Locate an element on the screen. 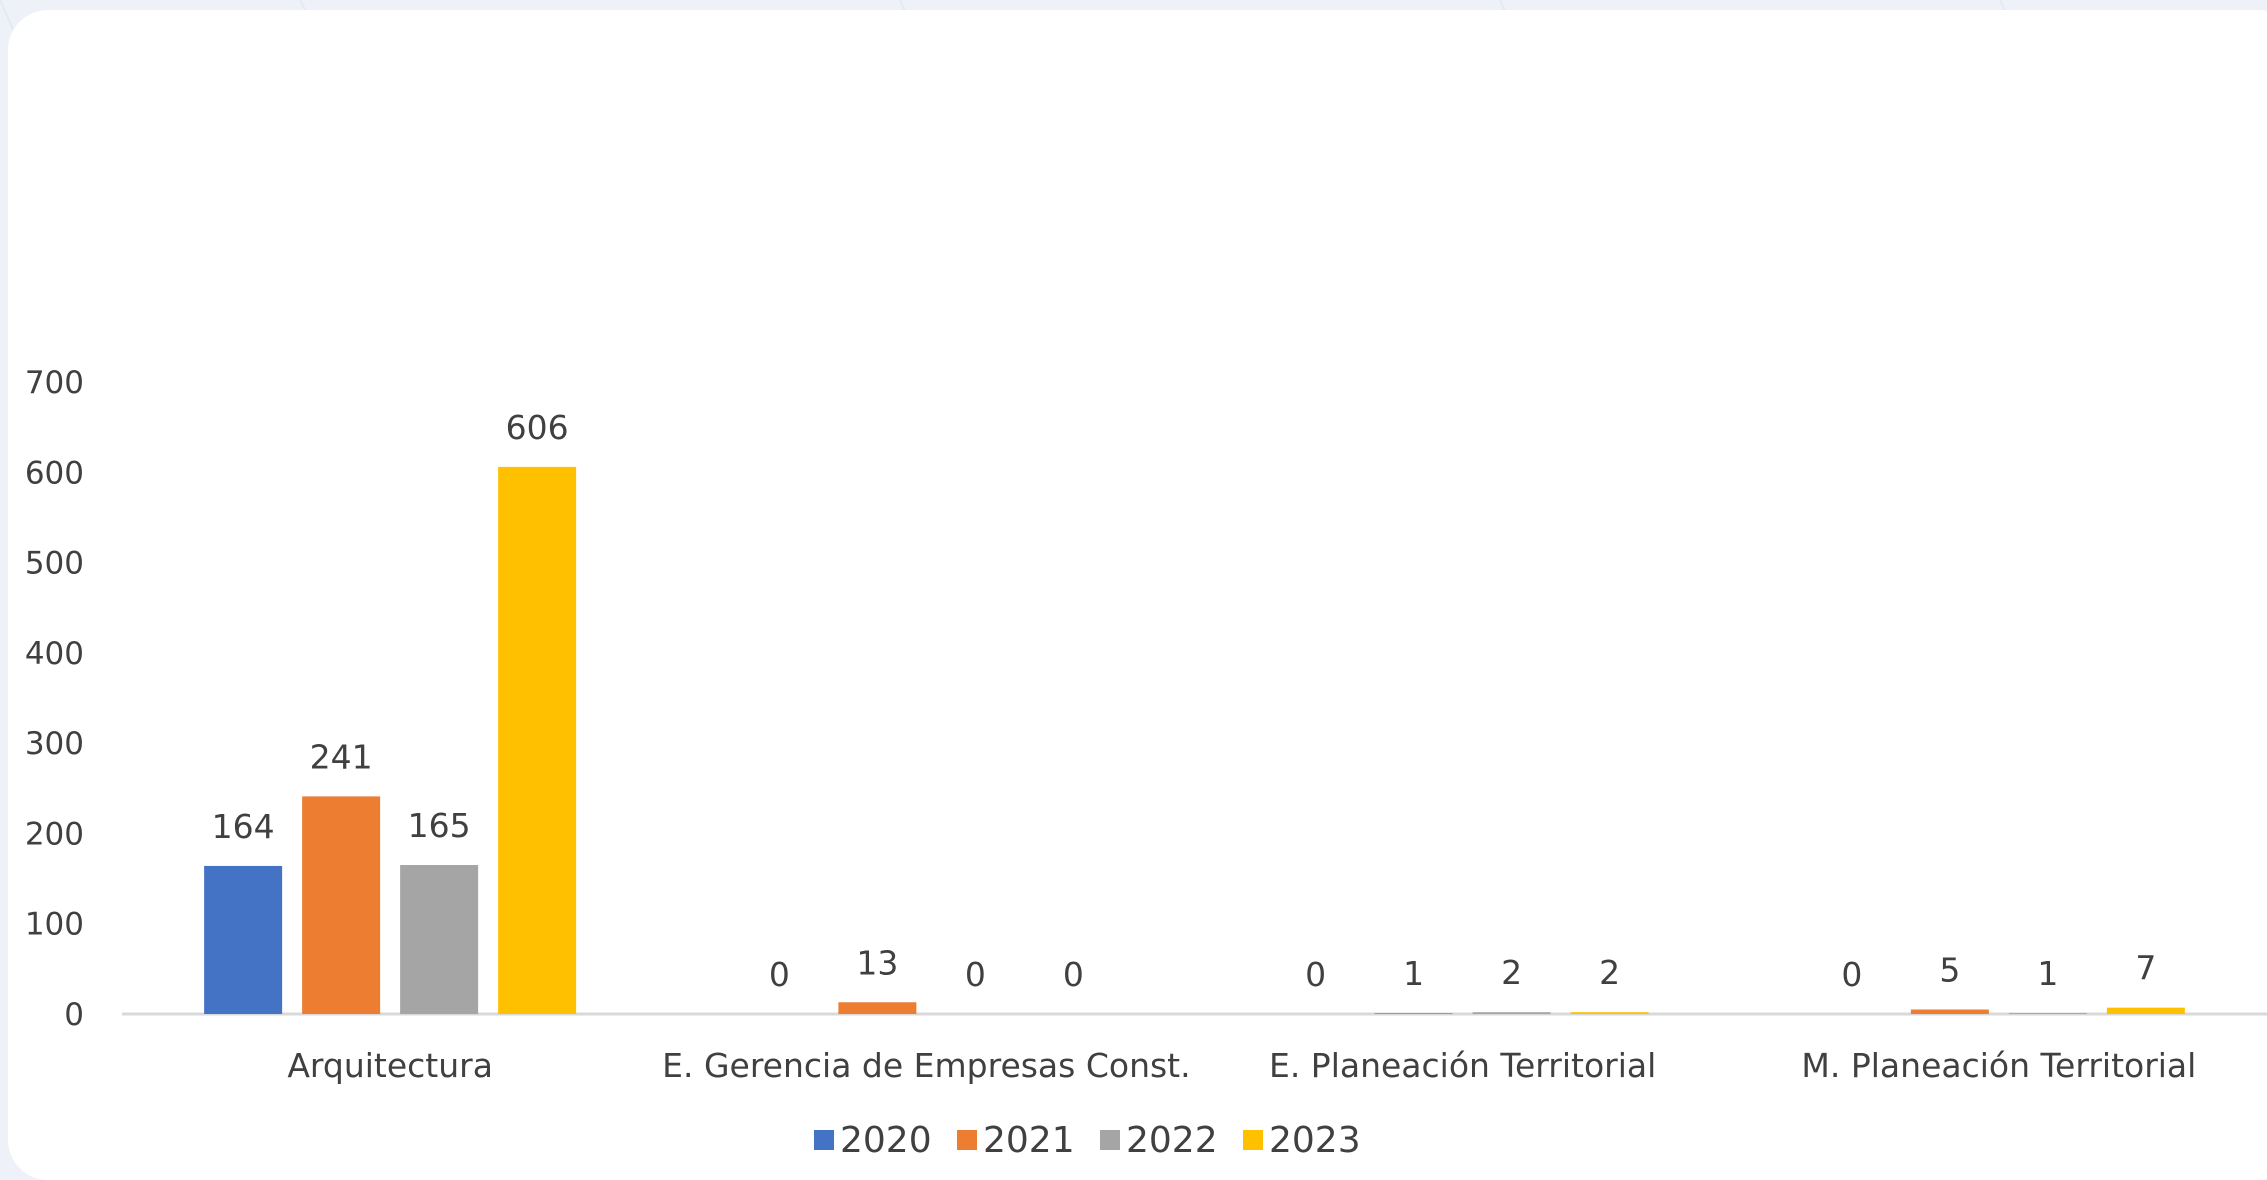  y-tick-label: 600 is located at coordinates (54, 473).